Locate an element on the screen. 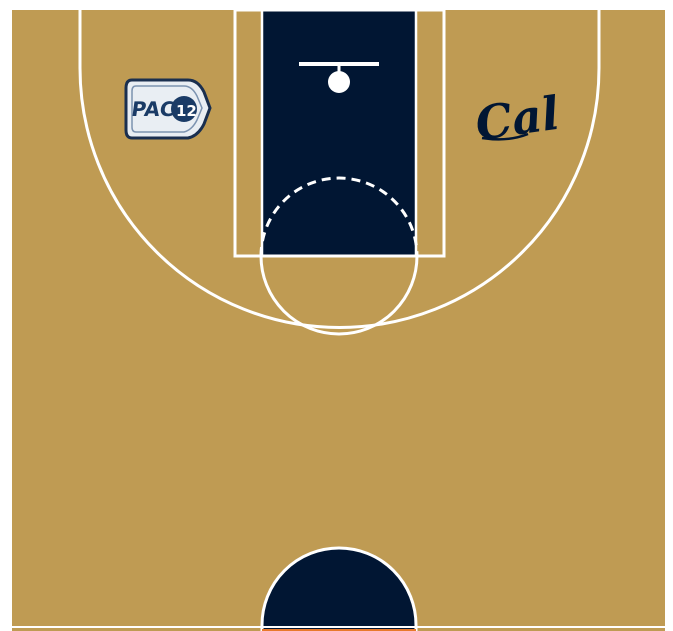  cal-script-logo: Cal is located at coordinates (517, 118).